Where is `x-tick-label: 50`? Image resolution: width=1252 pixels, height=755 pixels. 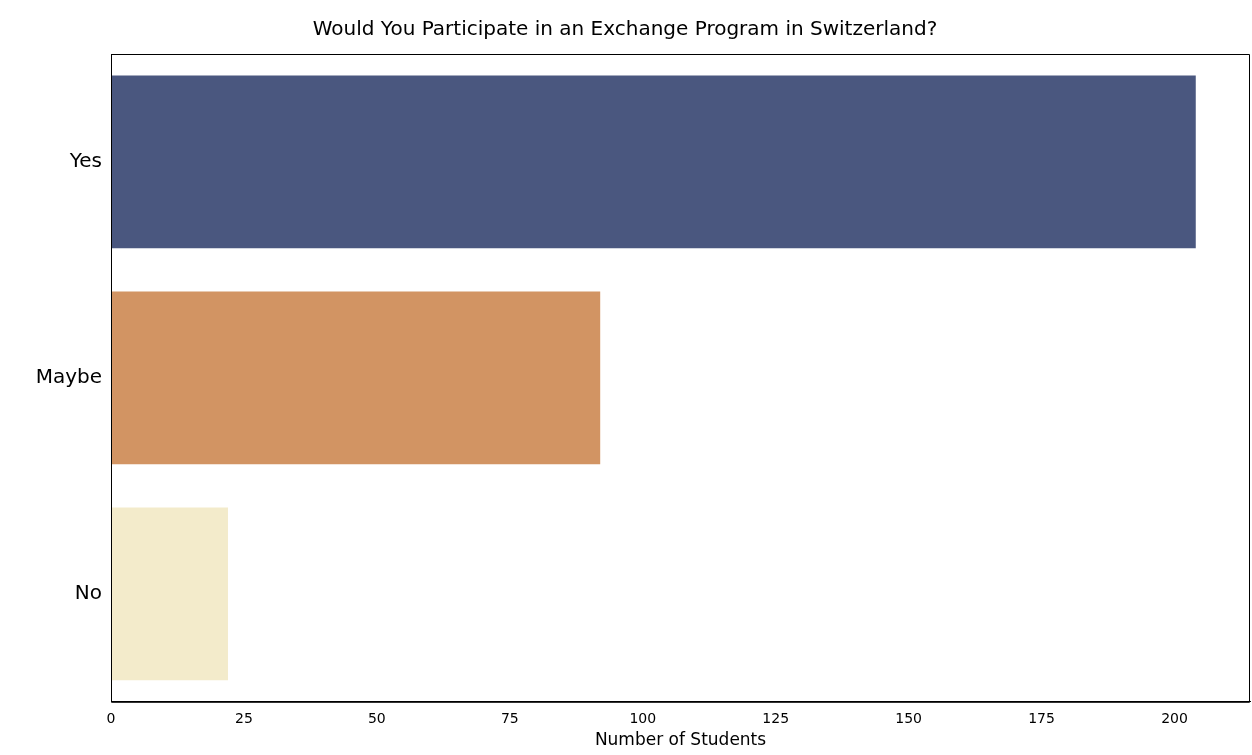 x-tick-label: 50 is located at coordinates (376, 717).